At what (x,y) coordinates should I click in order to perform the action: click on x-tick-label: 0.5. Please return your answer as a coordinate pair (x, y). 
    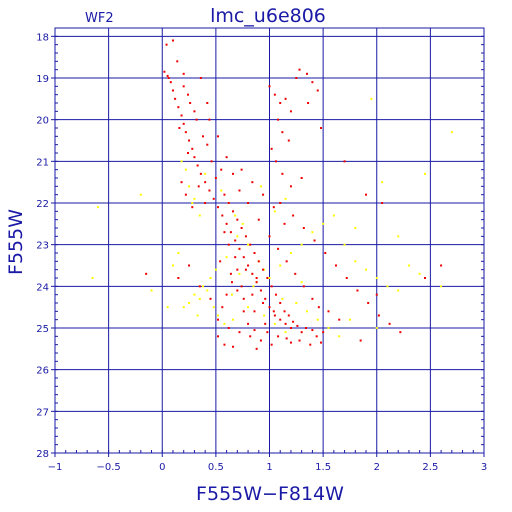
    Looking at the image, I should click on (216, 467).